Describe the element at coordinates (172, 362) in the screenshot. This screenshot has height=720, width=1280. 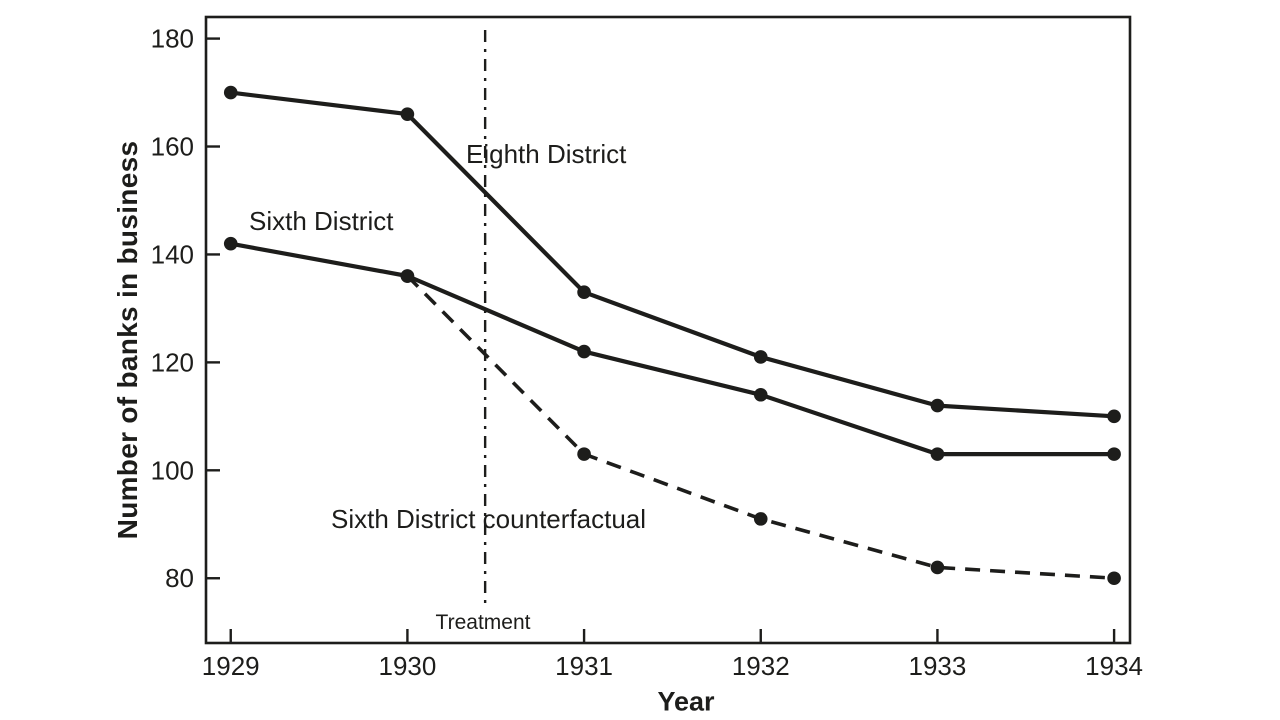
I see `y-tick-label: 120` at that location.